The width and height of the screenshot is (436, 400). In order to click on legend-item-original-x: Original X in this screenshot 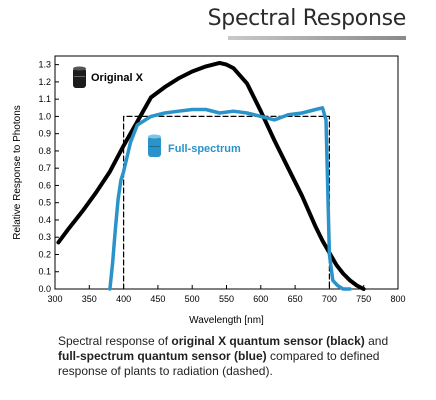, I will do `click(108, 77)`.